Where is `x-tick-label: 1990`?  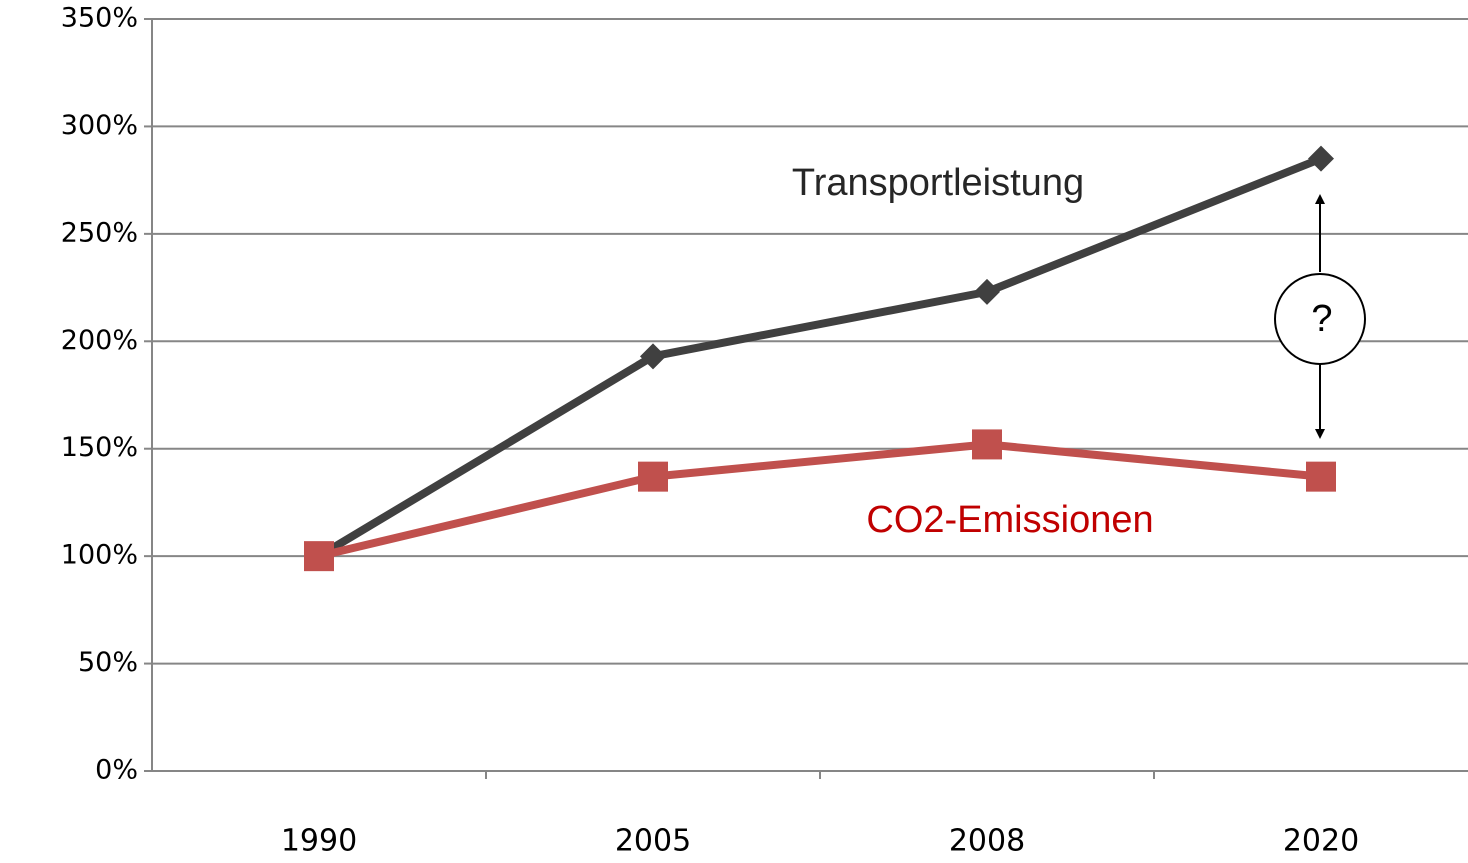
x-tick-label: 1990 is located at coordinates (319, 841).